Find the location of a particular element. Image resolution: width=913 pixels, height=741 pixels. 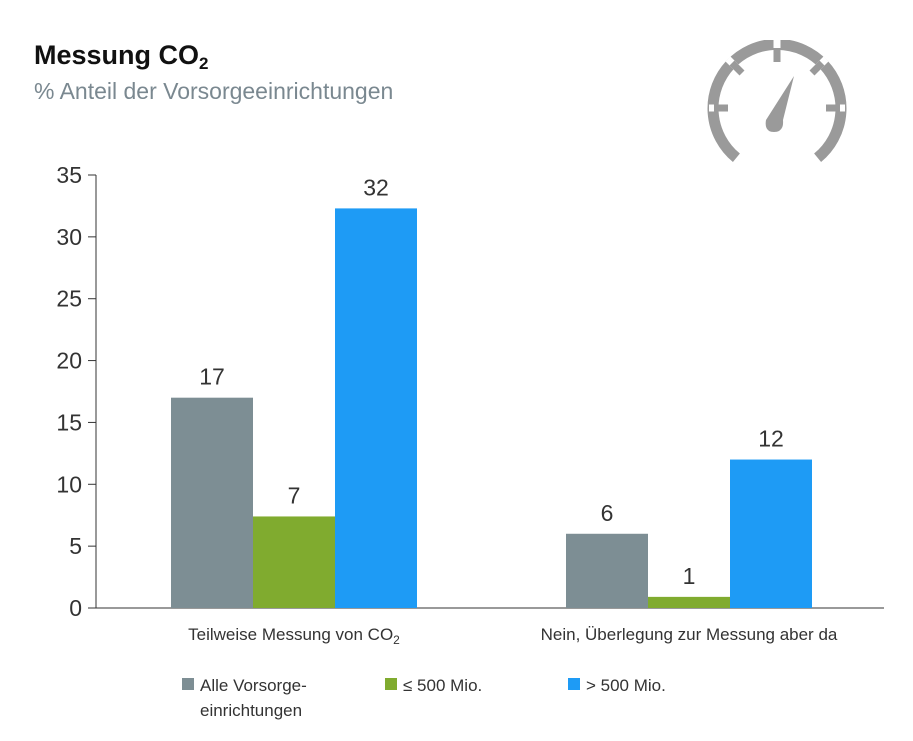

data-label: 12 is located at coordinates (771, 439).